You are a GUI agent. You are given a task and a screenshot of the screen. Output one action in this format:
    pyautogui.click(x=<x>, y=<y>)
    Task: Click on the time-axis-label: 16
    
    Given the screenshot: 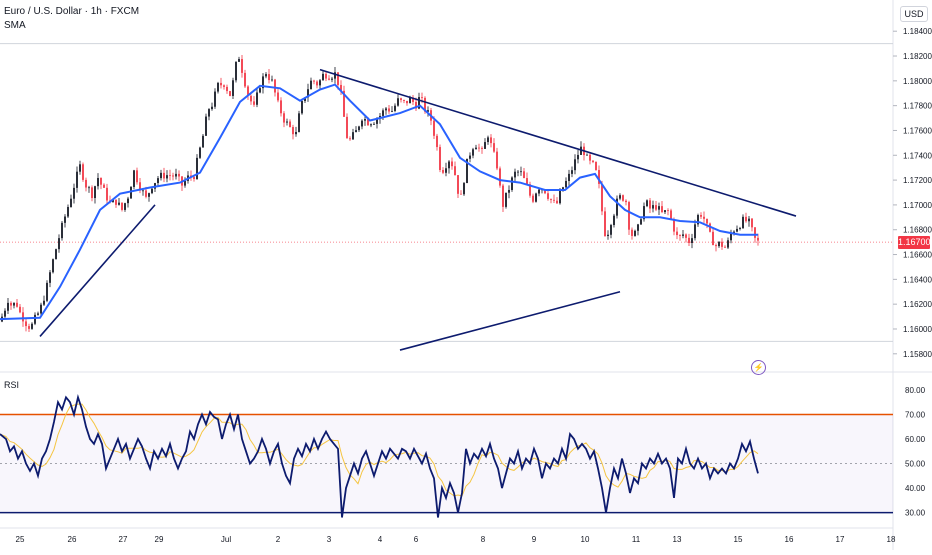 What is the action you would take?
    pyautogui.click(x=789, y=539)
    